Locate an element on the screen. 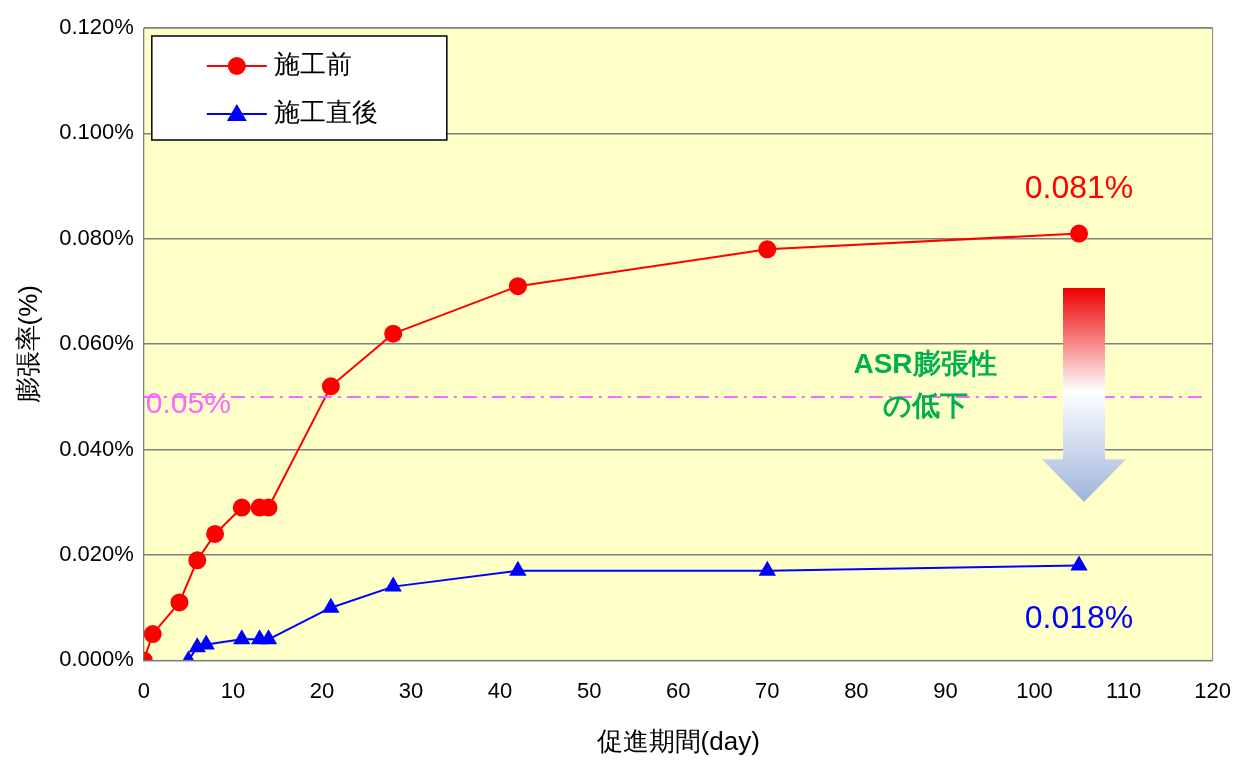 Image resolution: width=1249 pixels, height=764 pixels. annotation: 0.081% is located at coordinates (1079, 187).